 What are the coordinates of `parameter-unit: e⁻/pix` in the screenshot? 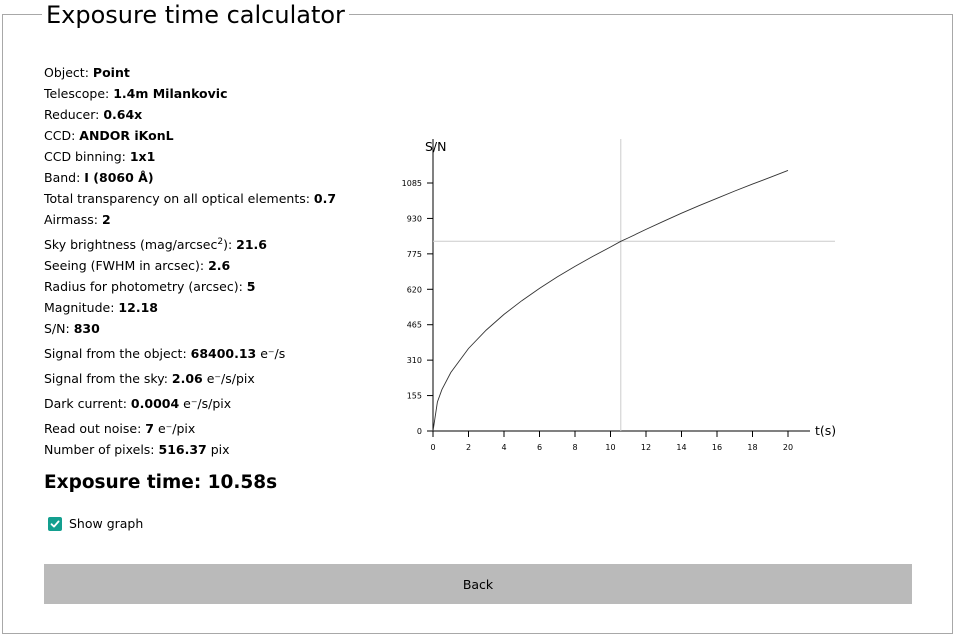 It's located at (174, 428).